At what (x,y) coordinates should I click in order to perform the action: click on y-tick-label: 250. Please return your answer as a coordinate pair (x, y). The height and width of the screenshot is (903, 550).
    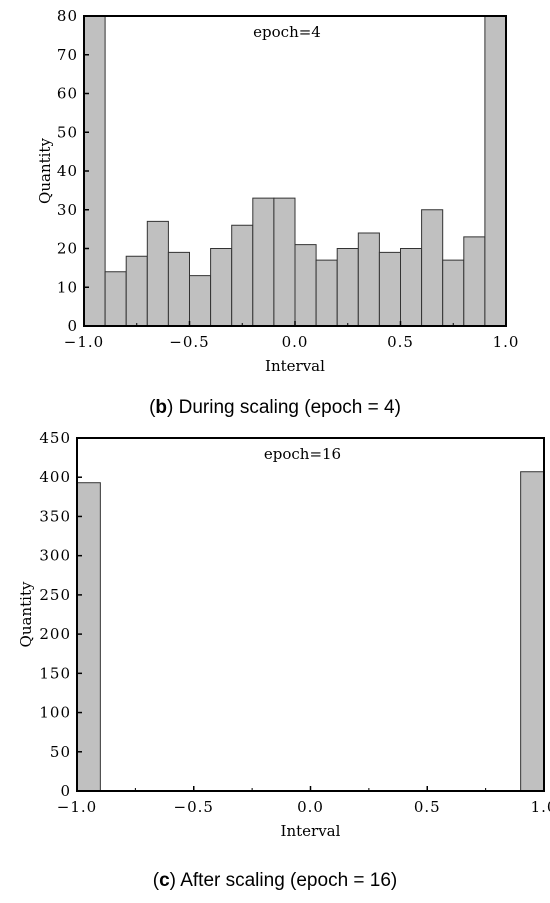
    Looking at the image, I should click on (55, 595).